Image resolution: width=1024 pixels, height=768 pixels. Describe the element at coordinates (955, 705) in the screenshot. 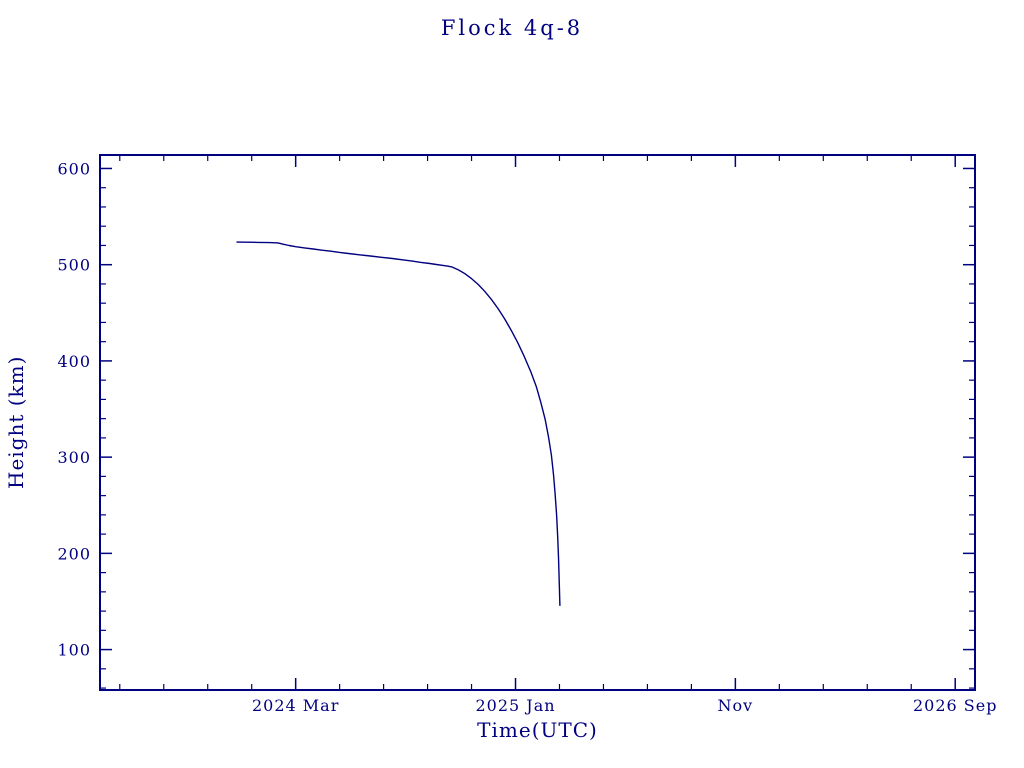

I see `x-tick-label: 2026 Sep` at that location.